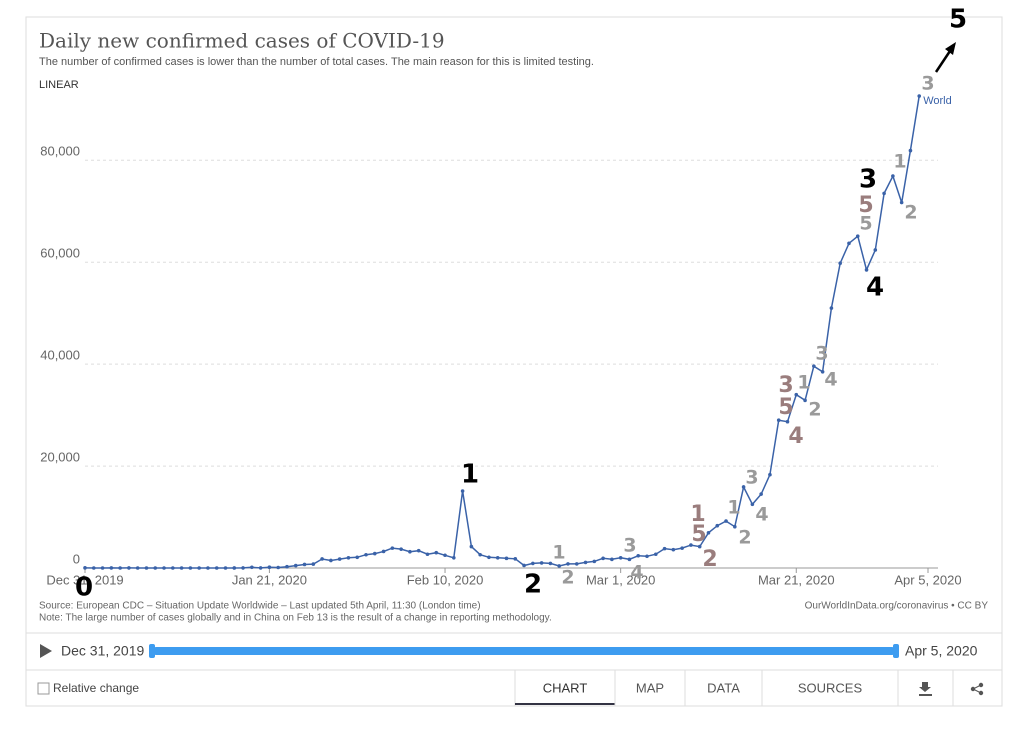 The image size is (1024, 733). I want to click on tab: CHART, so click(565, 687).